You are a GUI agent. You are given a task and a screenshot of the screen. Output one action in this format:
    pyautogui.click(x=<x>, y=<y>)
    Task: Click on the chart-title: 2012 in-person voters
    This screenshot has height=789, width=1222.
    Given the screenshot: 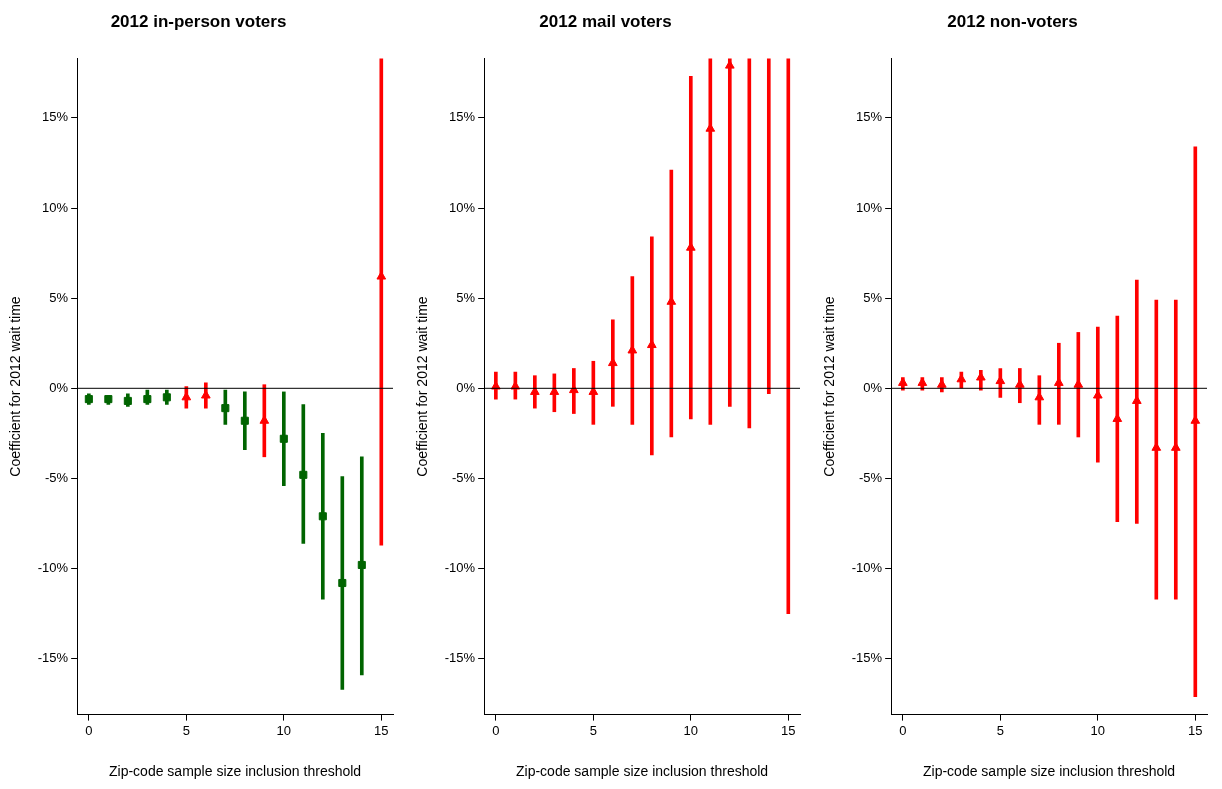 What is the action you would take?
    pyautogui.click(x=198, y=21)
    